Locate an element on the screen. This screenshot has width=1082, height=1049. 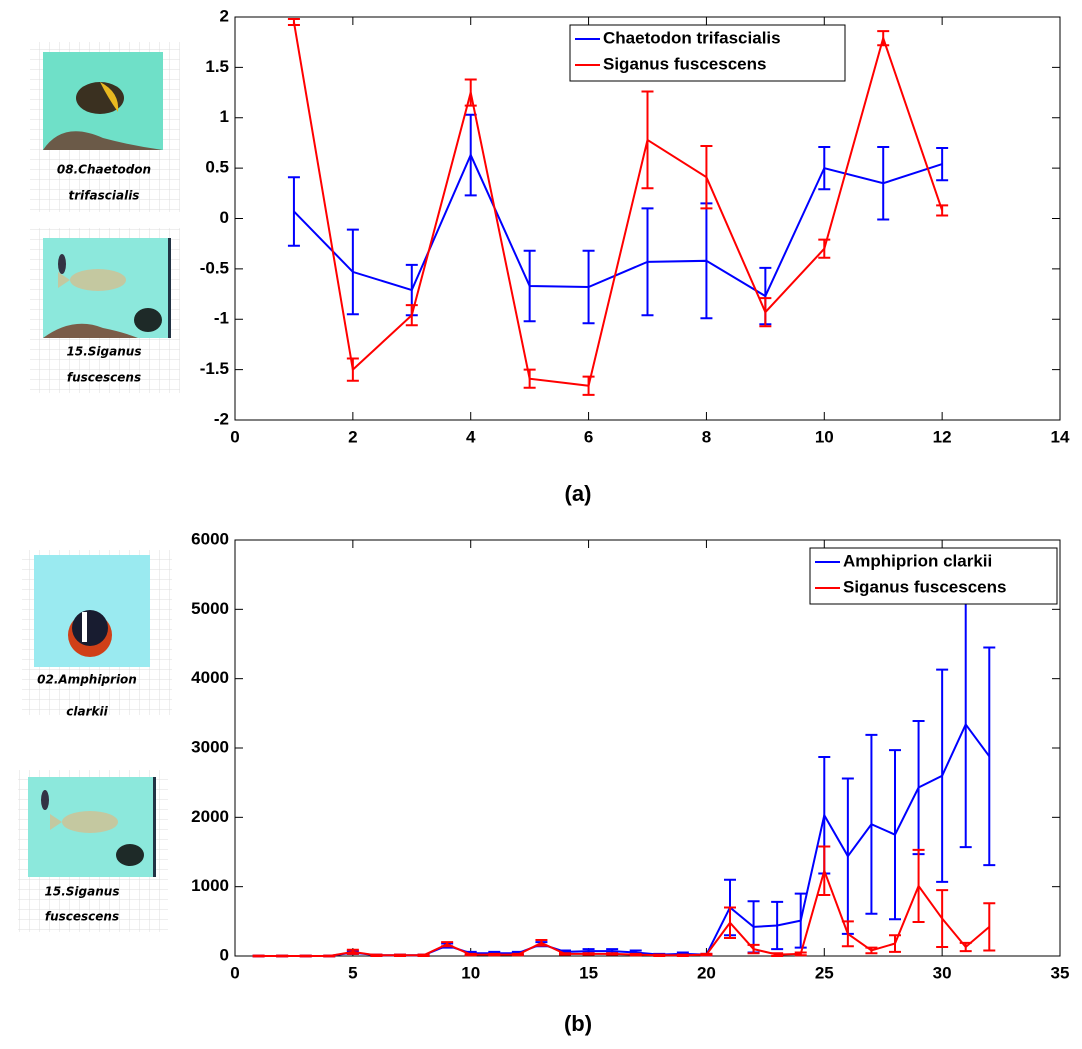
y-tick-label: -0.5 is located at coordinates (214, 267).